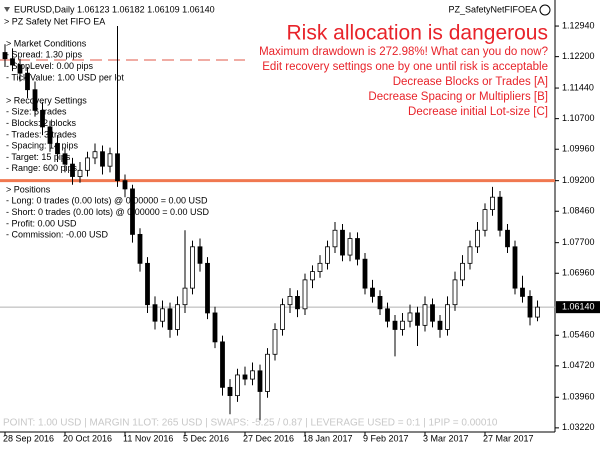 The image size is (600, 450). What do you see at coordinates (578, 242) in the screenshot?
I see `y-tick-label: 1.07700` at bounding box center [578, 242].